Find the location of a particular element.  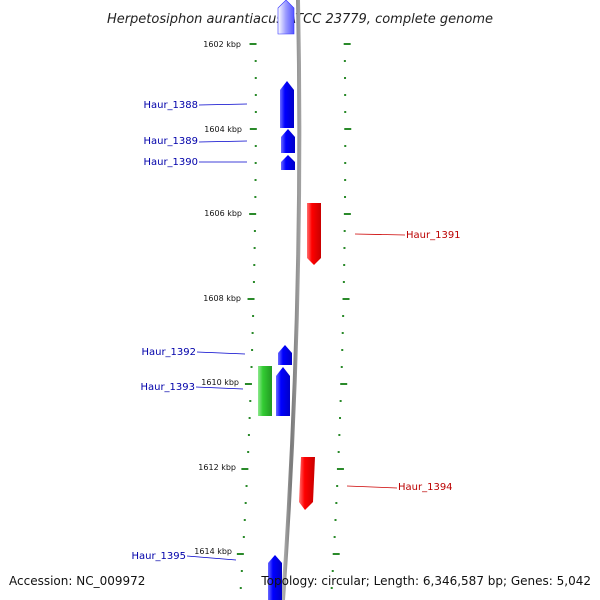

ruler-label-1612: 1612 kbp is located at coordinates (217, 467).